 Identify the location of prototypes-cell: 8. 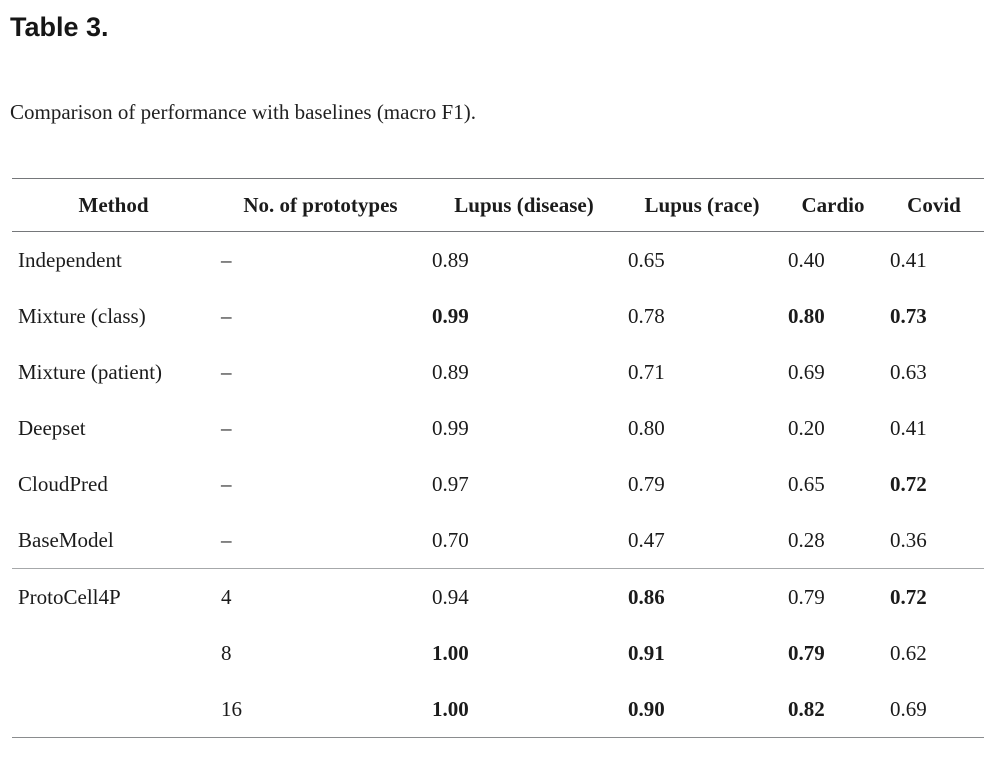
(226, 653).